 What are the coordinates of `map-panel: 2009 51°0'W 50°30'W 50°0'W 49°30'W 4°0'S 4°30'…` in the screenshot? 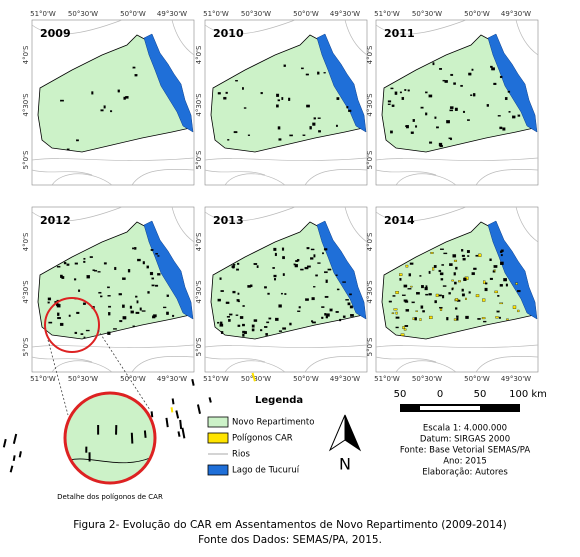 It's located at (108, 98).